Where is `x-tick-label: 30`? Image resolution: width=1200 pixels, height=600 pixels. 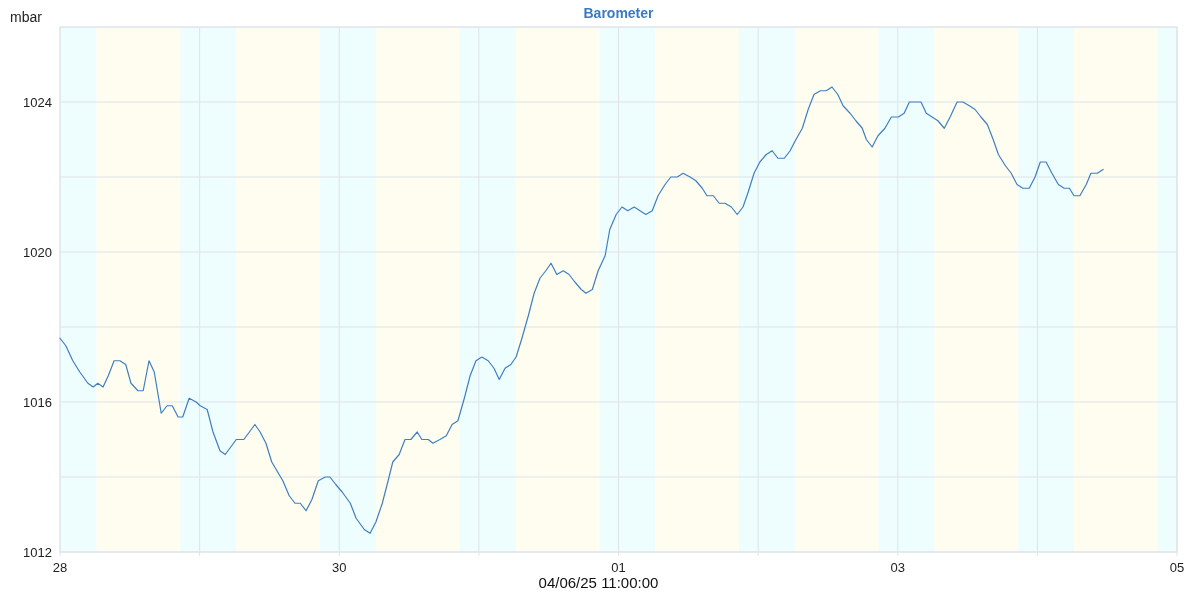 x-tick-label: 30 is located at coordinates (339, 567).